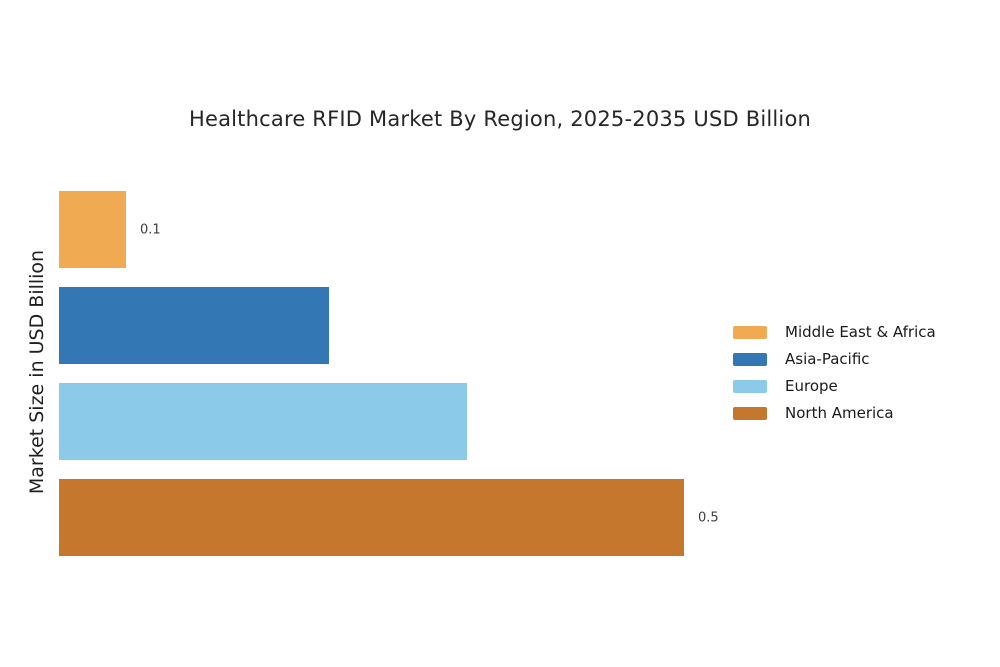 This screenshot has height=667, width=1000. I want to click on bar-asia-pacific, so click(194, 325).